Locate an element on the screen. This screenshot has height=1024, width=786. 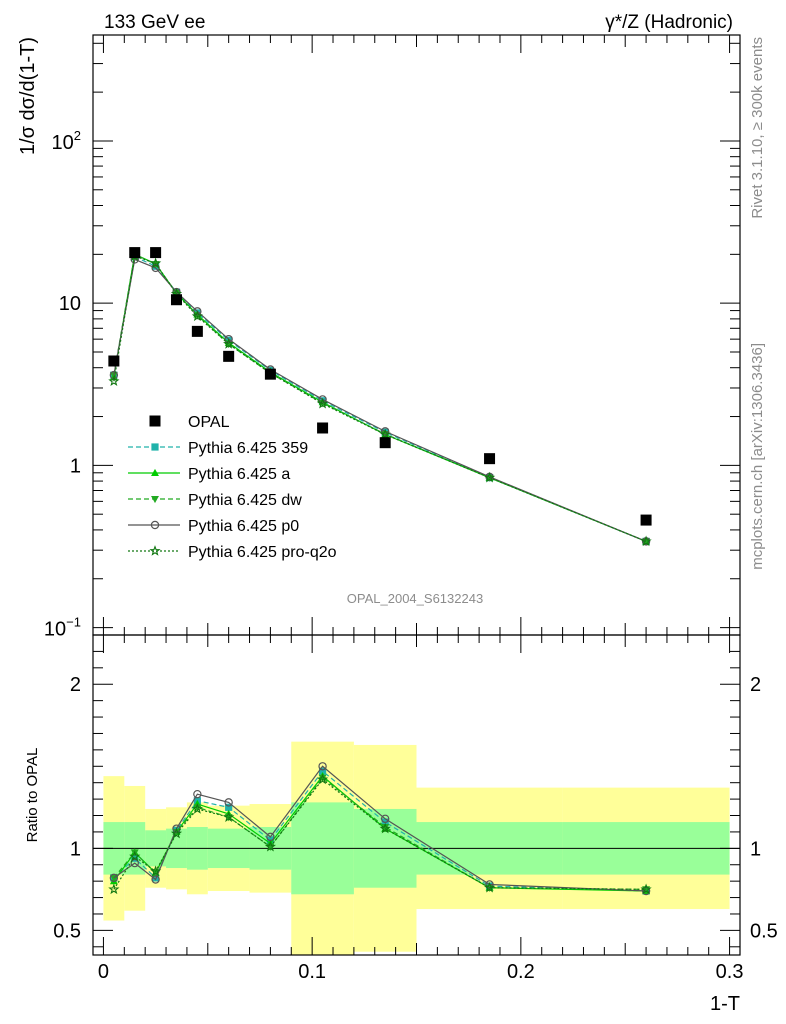
x-axis-label: 1-T is located at coordinates (725, 1004).